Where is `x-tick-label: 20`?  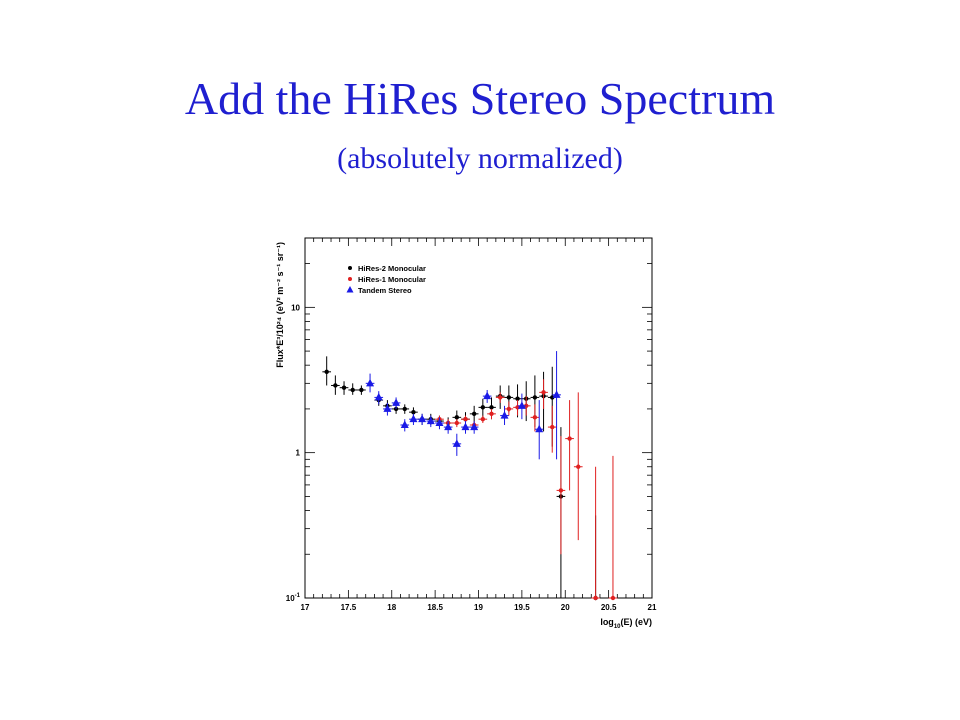 x-tick-label: 20 is located at coordinates (565, 607).